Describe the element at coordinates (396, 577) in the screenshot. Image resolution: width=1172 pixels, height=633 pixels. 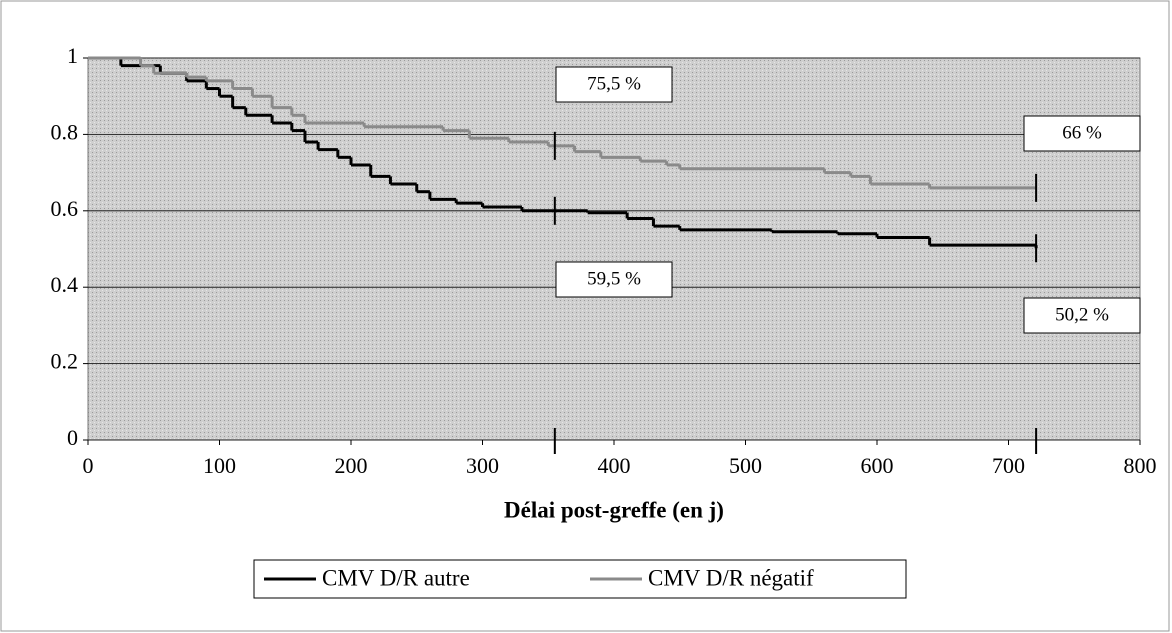
I see `legend-label: CMV D/R autre` at that location.